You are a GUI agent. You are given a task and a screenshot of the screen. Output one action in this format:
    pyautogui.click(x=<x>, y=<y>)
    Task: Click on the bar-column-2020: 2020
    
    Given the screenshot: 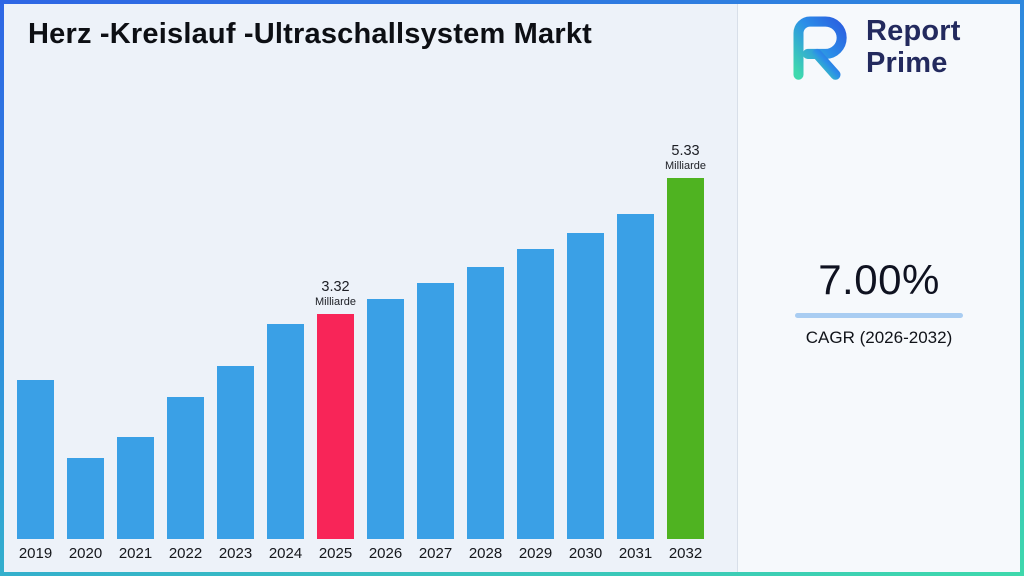 What is the action you would take?
    pyautogui.click(x=85, y=510)
    